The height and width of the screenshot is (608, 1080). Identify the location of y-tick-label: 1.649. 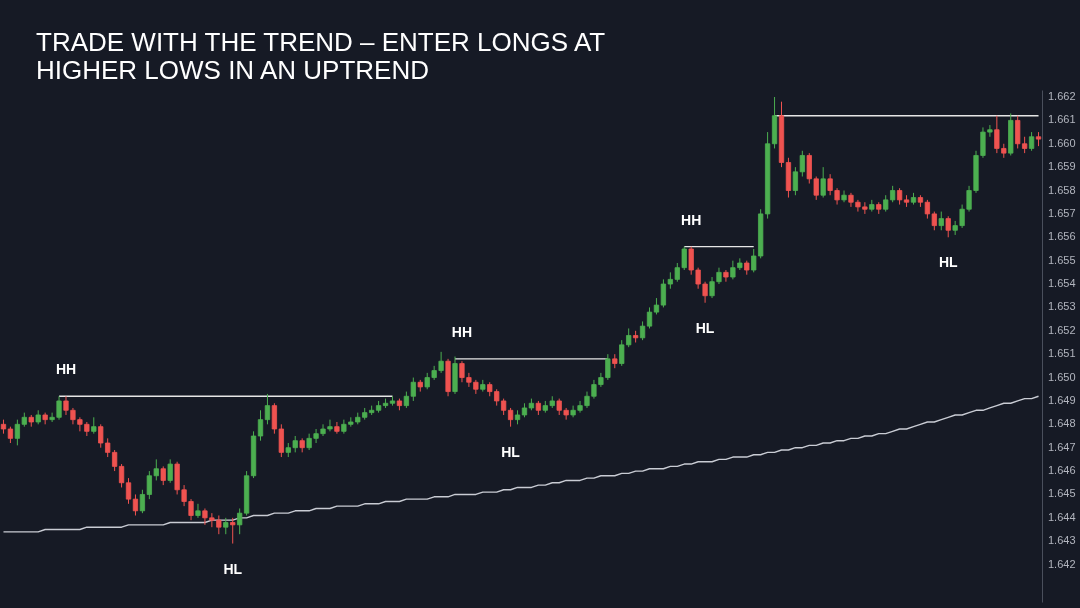
(1062, 399).